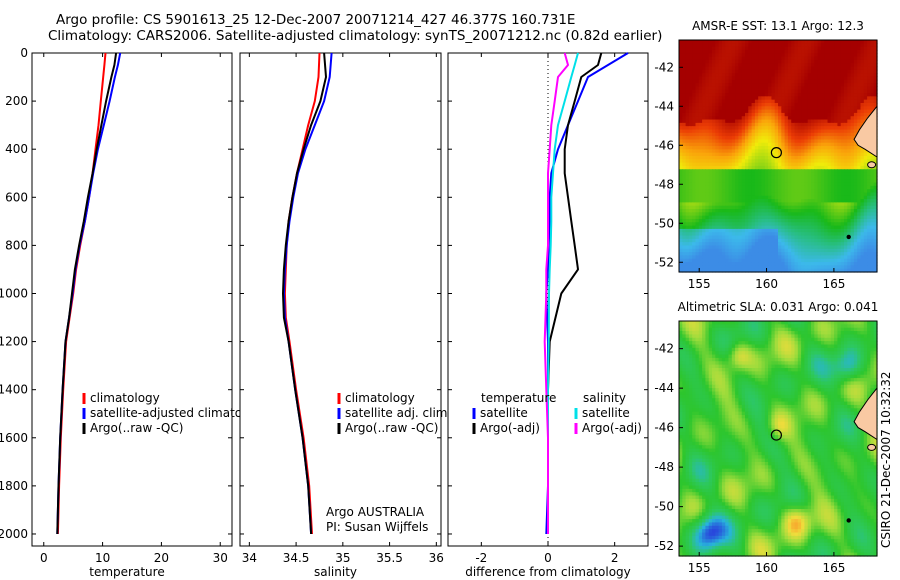 The image size is (900, 580). What do you see at coordinates (778, 307) in the screenshot?
I see `sla-title: Altimetric SLA: 0.031 Argo: 0.041` at bounding box center [778, 307].